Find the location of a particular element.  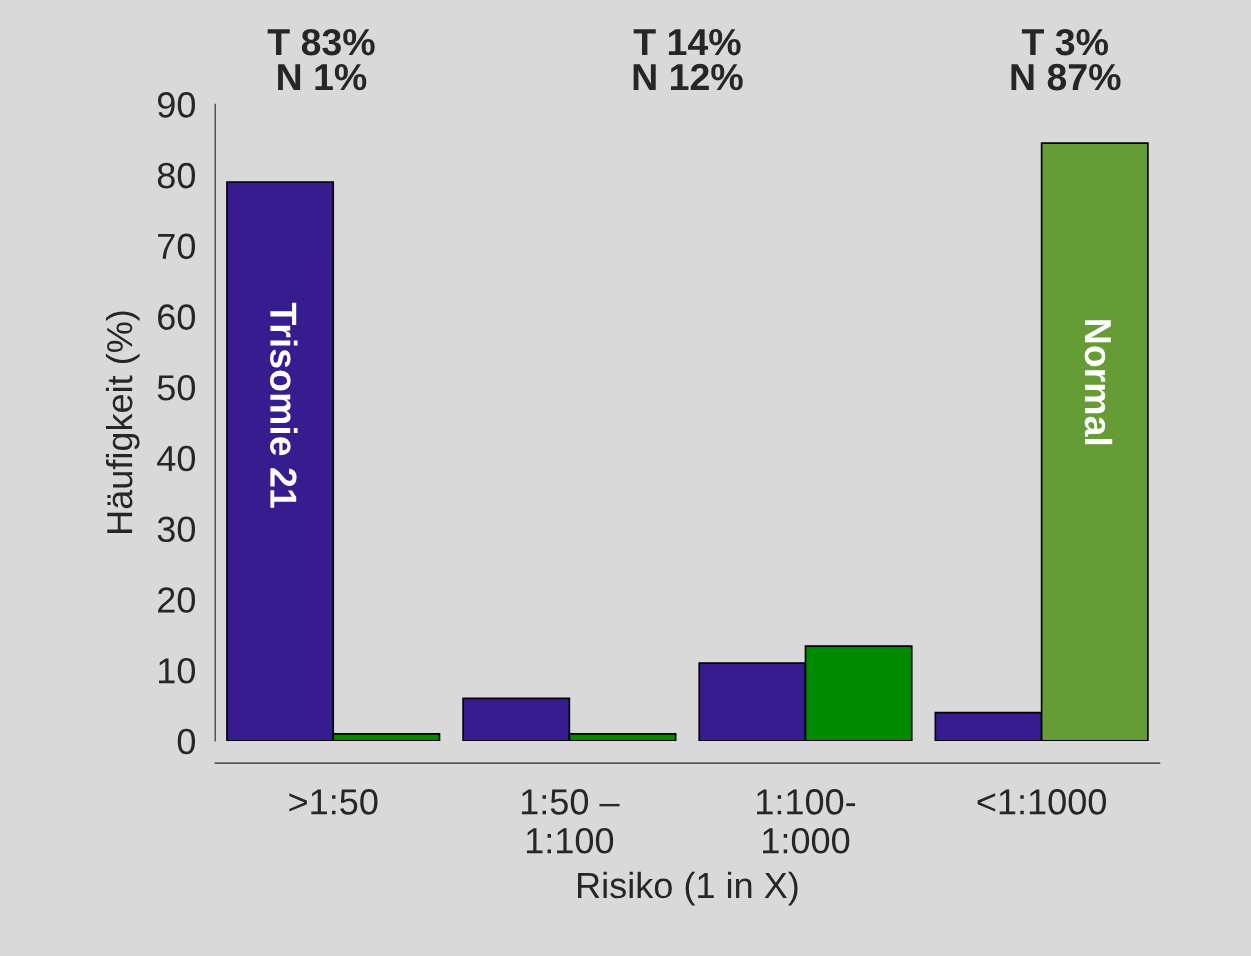

x-tick-label: >1:50 is located at coordinates (333, 802).